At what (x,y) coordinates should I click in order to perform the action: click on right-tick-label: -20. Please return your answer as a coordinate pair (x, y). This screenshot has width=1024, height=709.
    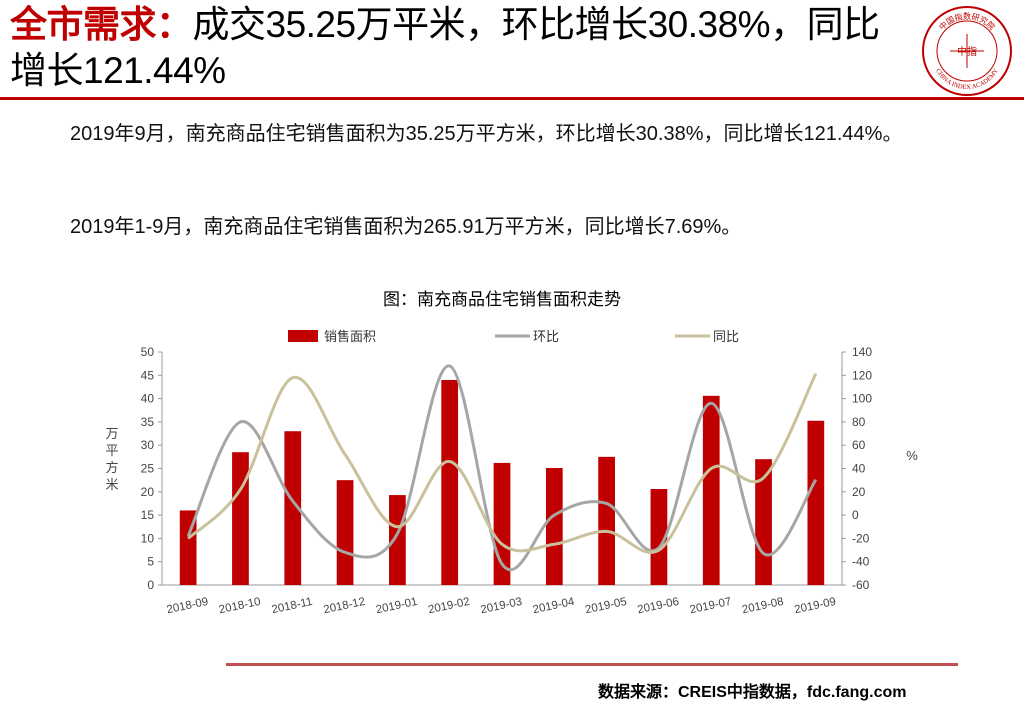
    Looking at the image, I should click on (861, 538).